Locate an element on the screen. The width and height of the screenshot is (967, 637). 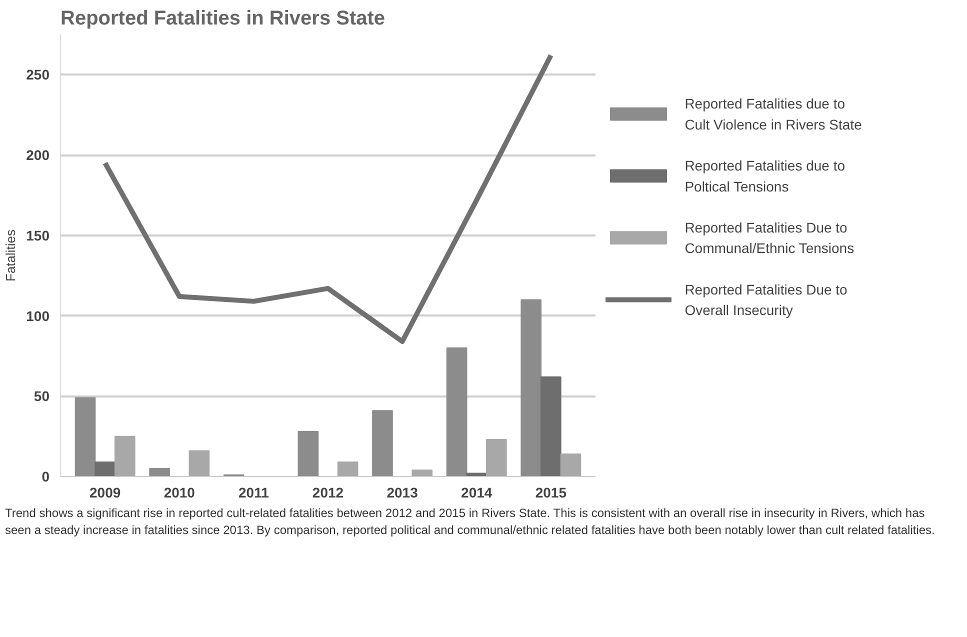
x-tick-label: 2013 is located at coordinates (402, 492).